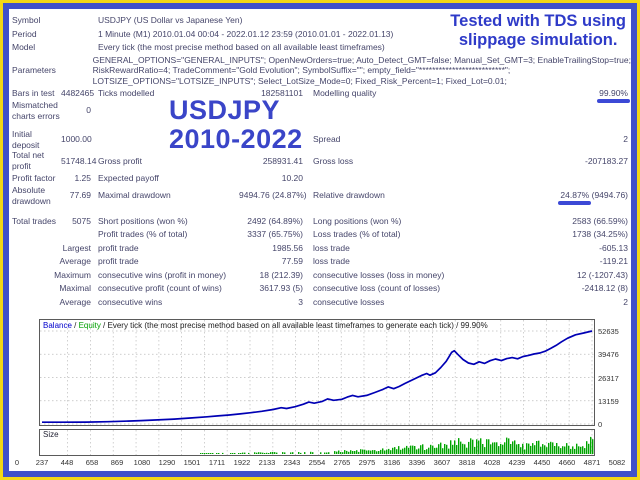 This screenshot has height=480, width=640. What do you see at coordinates (282, 92) in the screenshot?
I see `report-value: 182581101` at bounding box center [282, 92].